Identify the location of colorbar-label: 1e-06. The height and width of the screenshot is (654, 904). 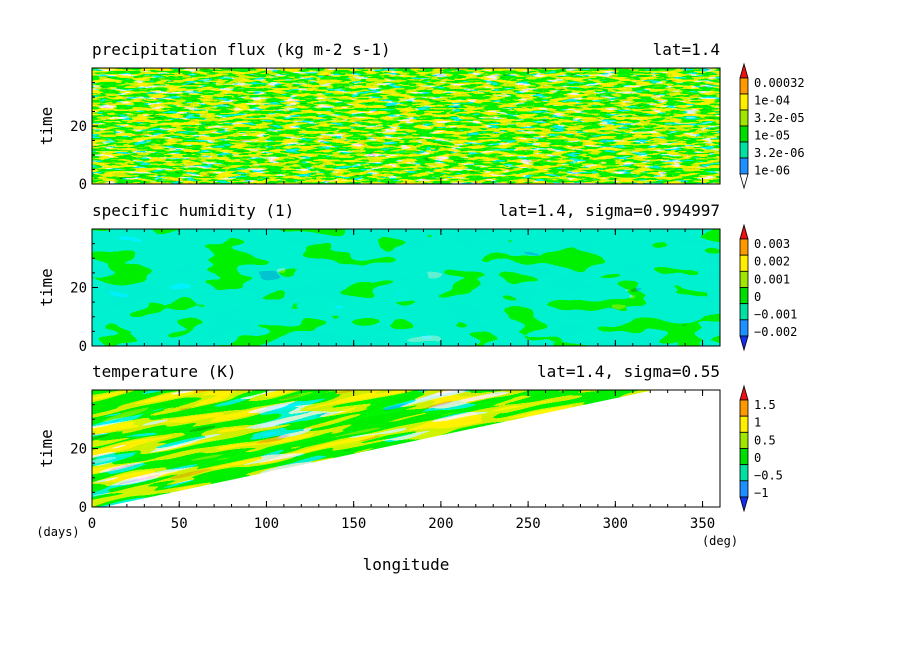
(772, 170).